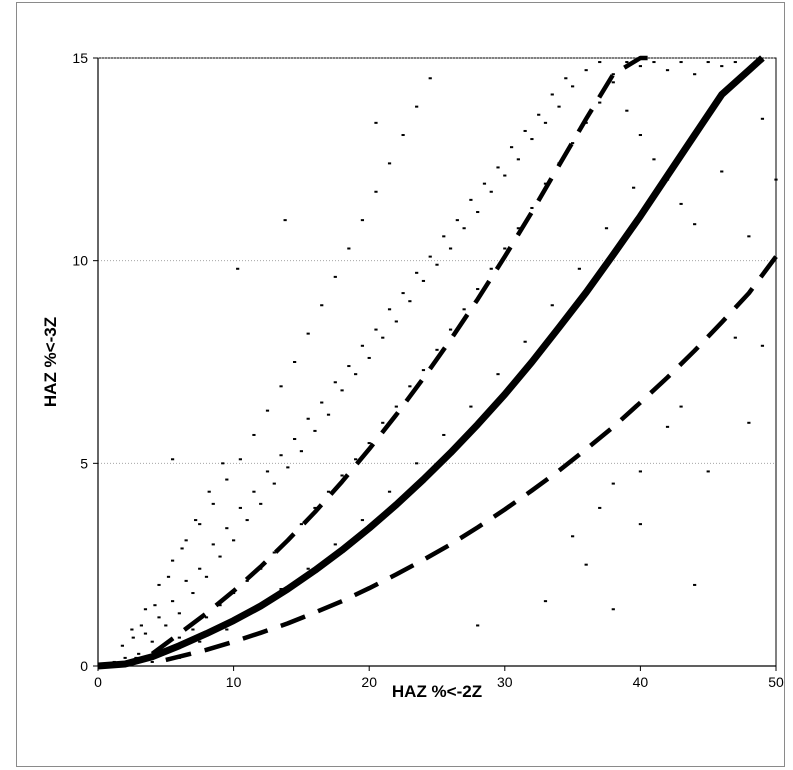 This screenshot has height=770, width=793. I want to click on y-tick-label: 10, so click(80, 261).